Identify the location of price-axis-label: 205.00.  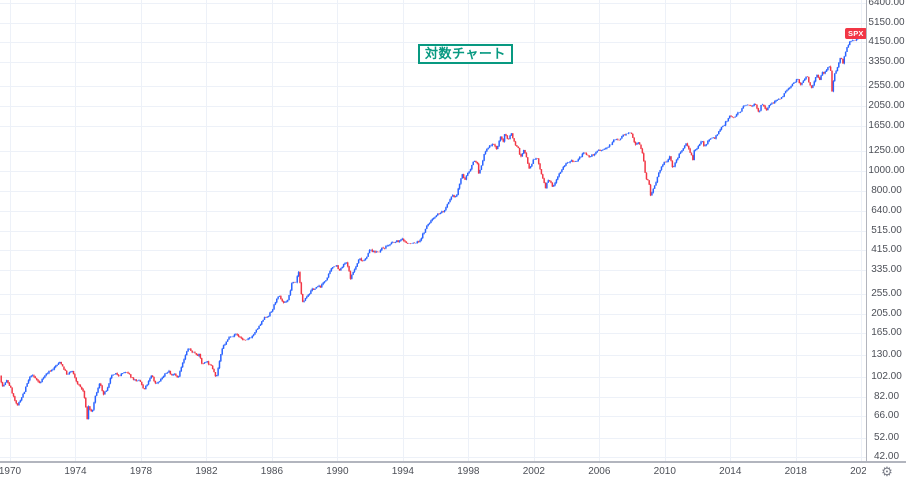
(886, 313).